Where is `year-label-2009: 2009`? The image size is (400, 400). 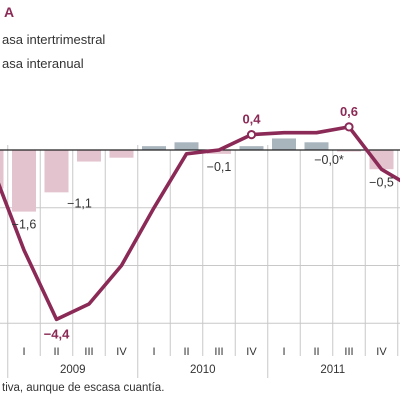 year-label-2009: 2009 is located at coordinates (73, 370).